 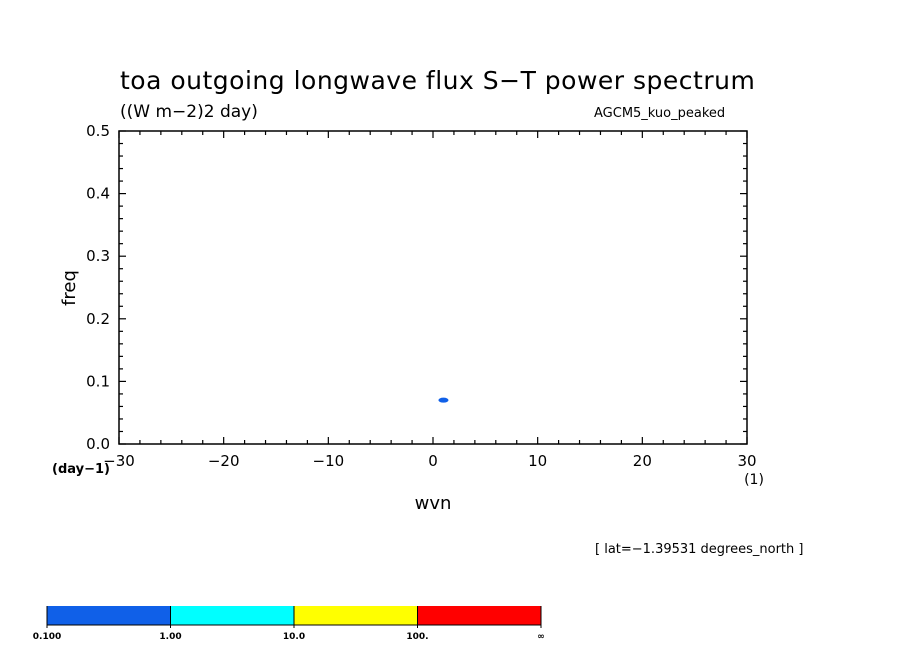 I want to click on y-tick-label: 0.5, so click(x=98, y=131).